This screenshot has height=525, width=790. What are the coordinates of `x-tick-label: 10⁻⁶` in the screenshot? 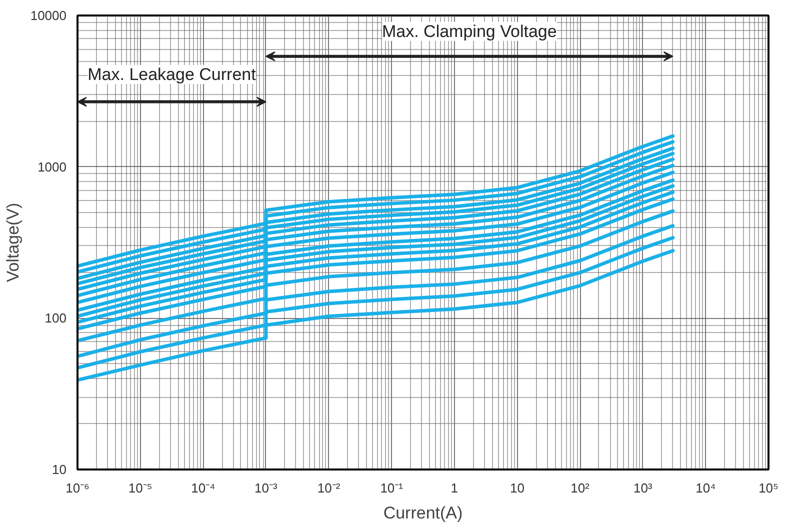 It's located at (78, 488).